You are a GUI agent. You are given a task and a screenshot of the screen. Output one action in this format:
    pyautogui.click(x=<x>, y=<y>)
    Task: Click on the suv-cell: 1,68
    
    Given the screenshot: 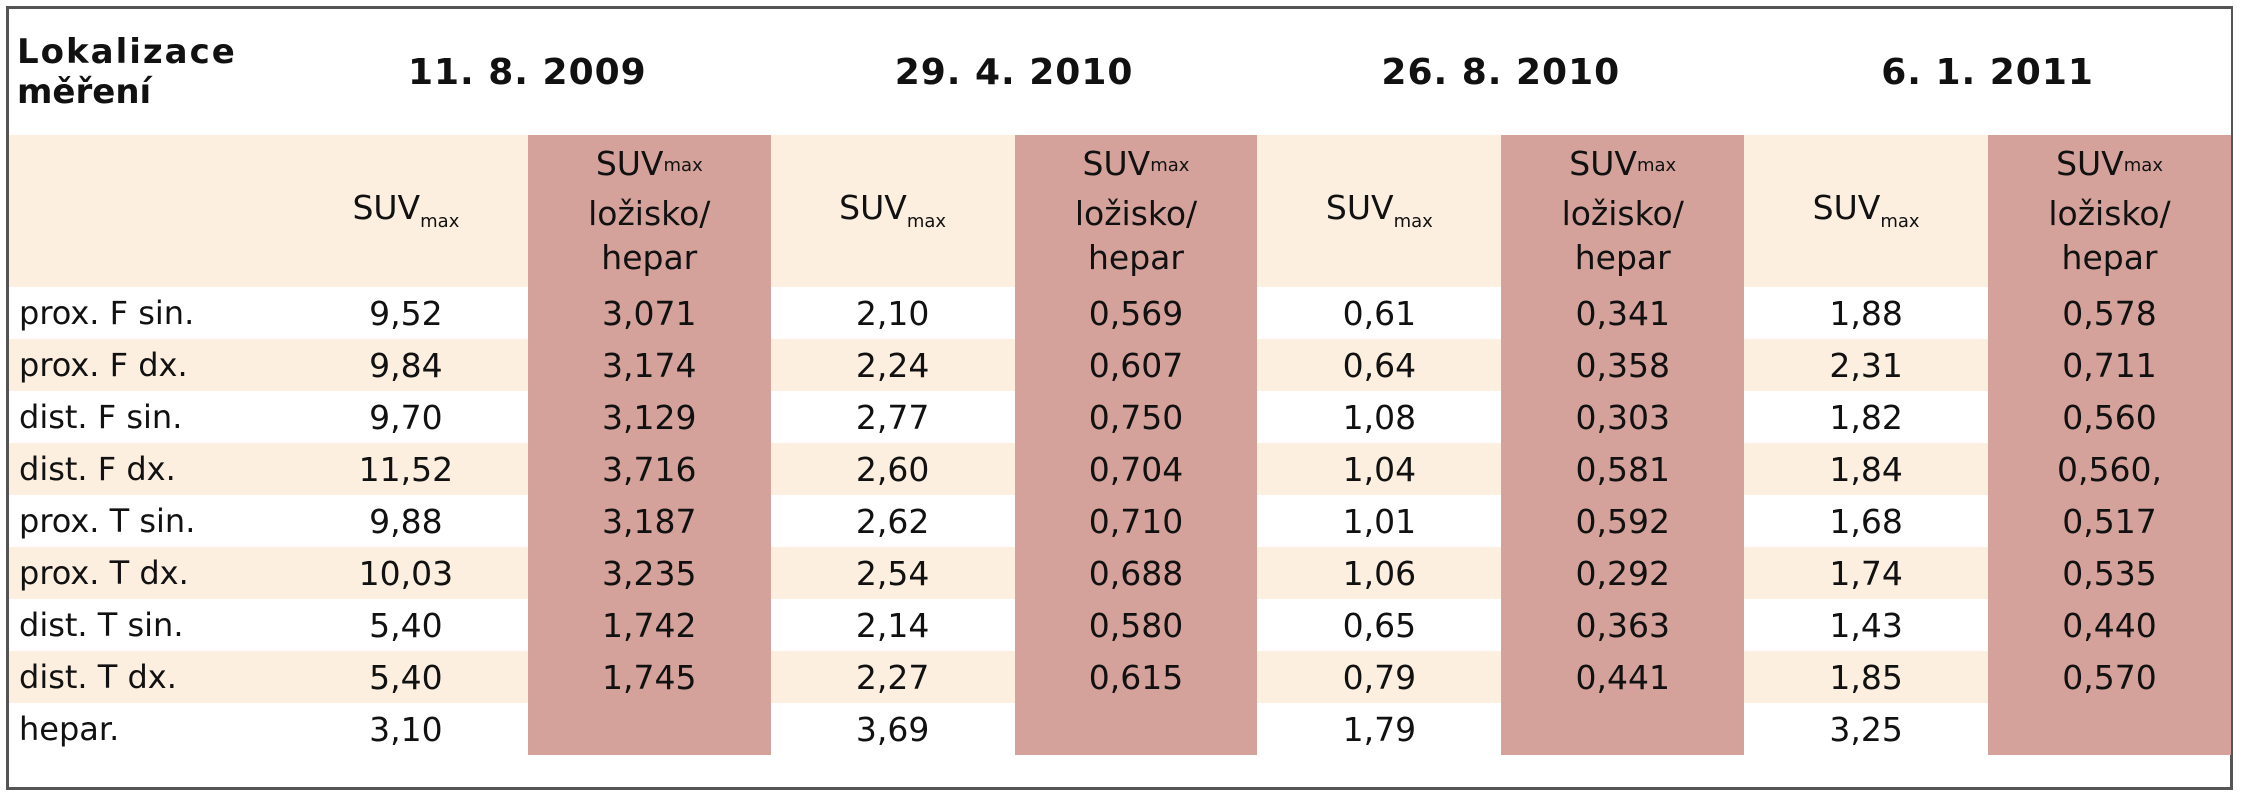 What is the action you would take?
    pyautogui.click(x=1866, y=521)
    